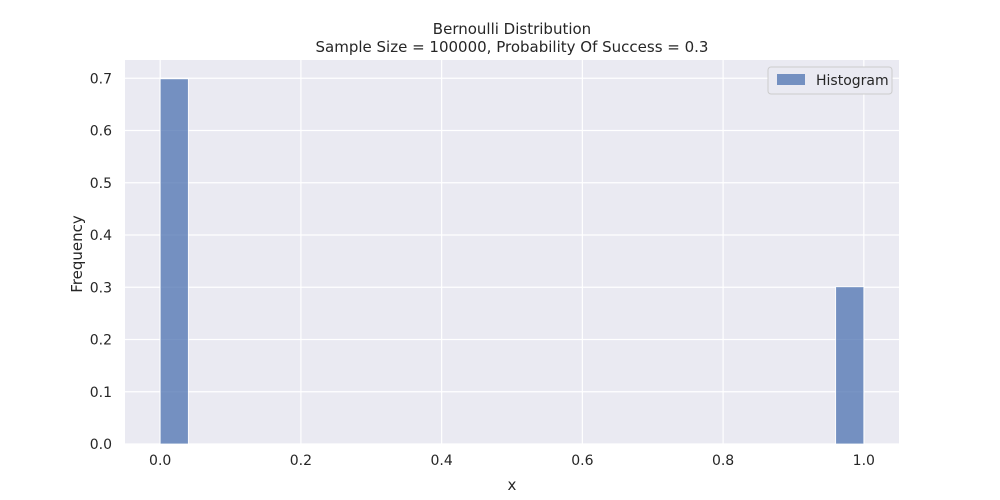 Image resolution: width=1000 pixels, height=500 pixels. What do you see at coordinates (101, 445) in the screenshot?
I see `y-tick-label: 0.0` at bounding box center [101, 445].